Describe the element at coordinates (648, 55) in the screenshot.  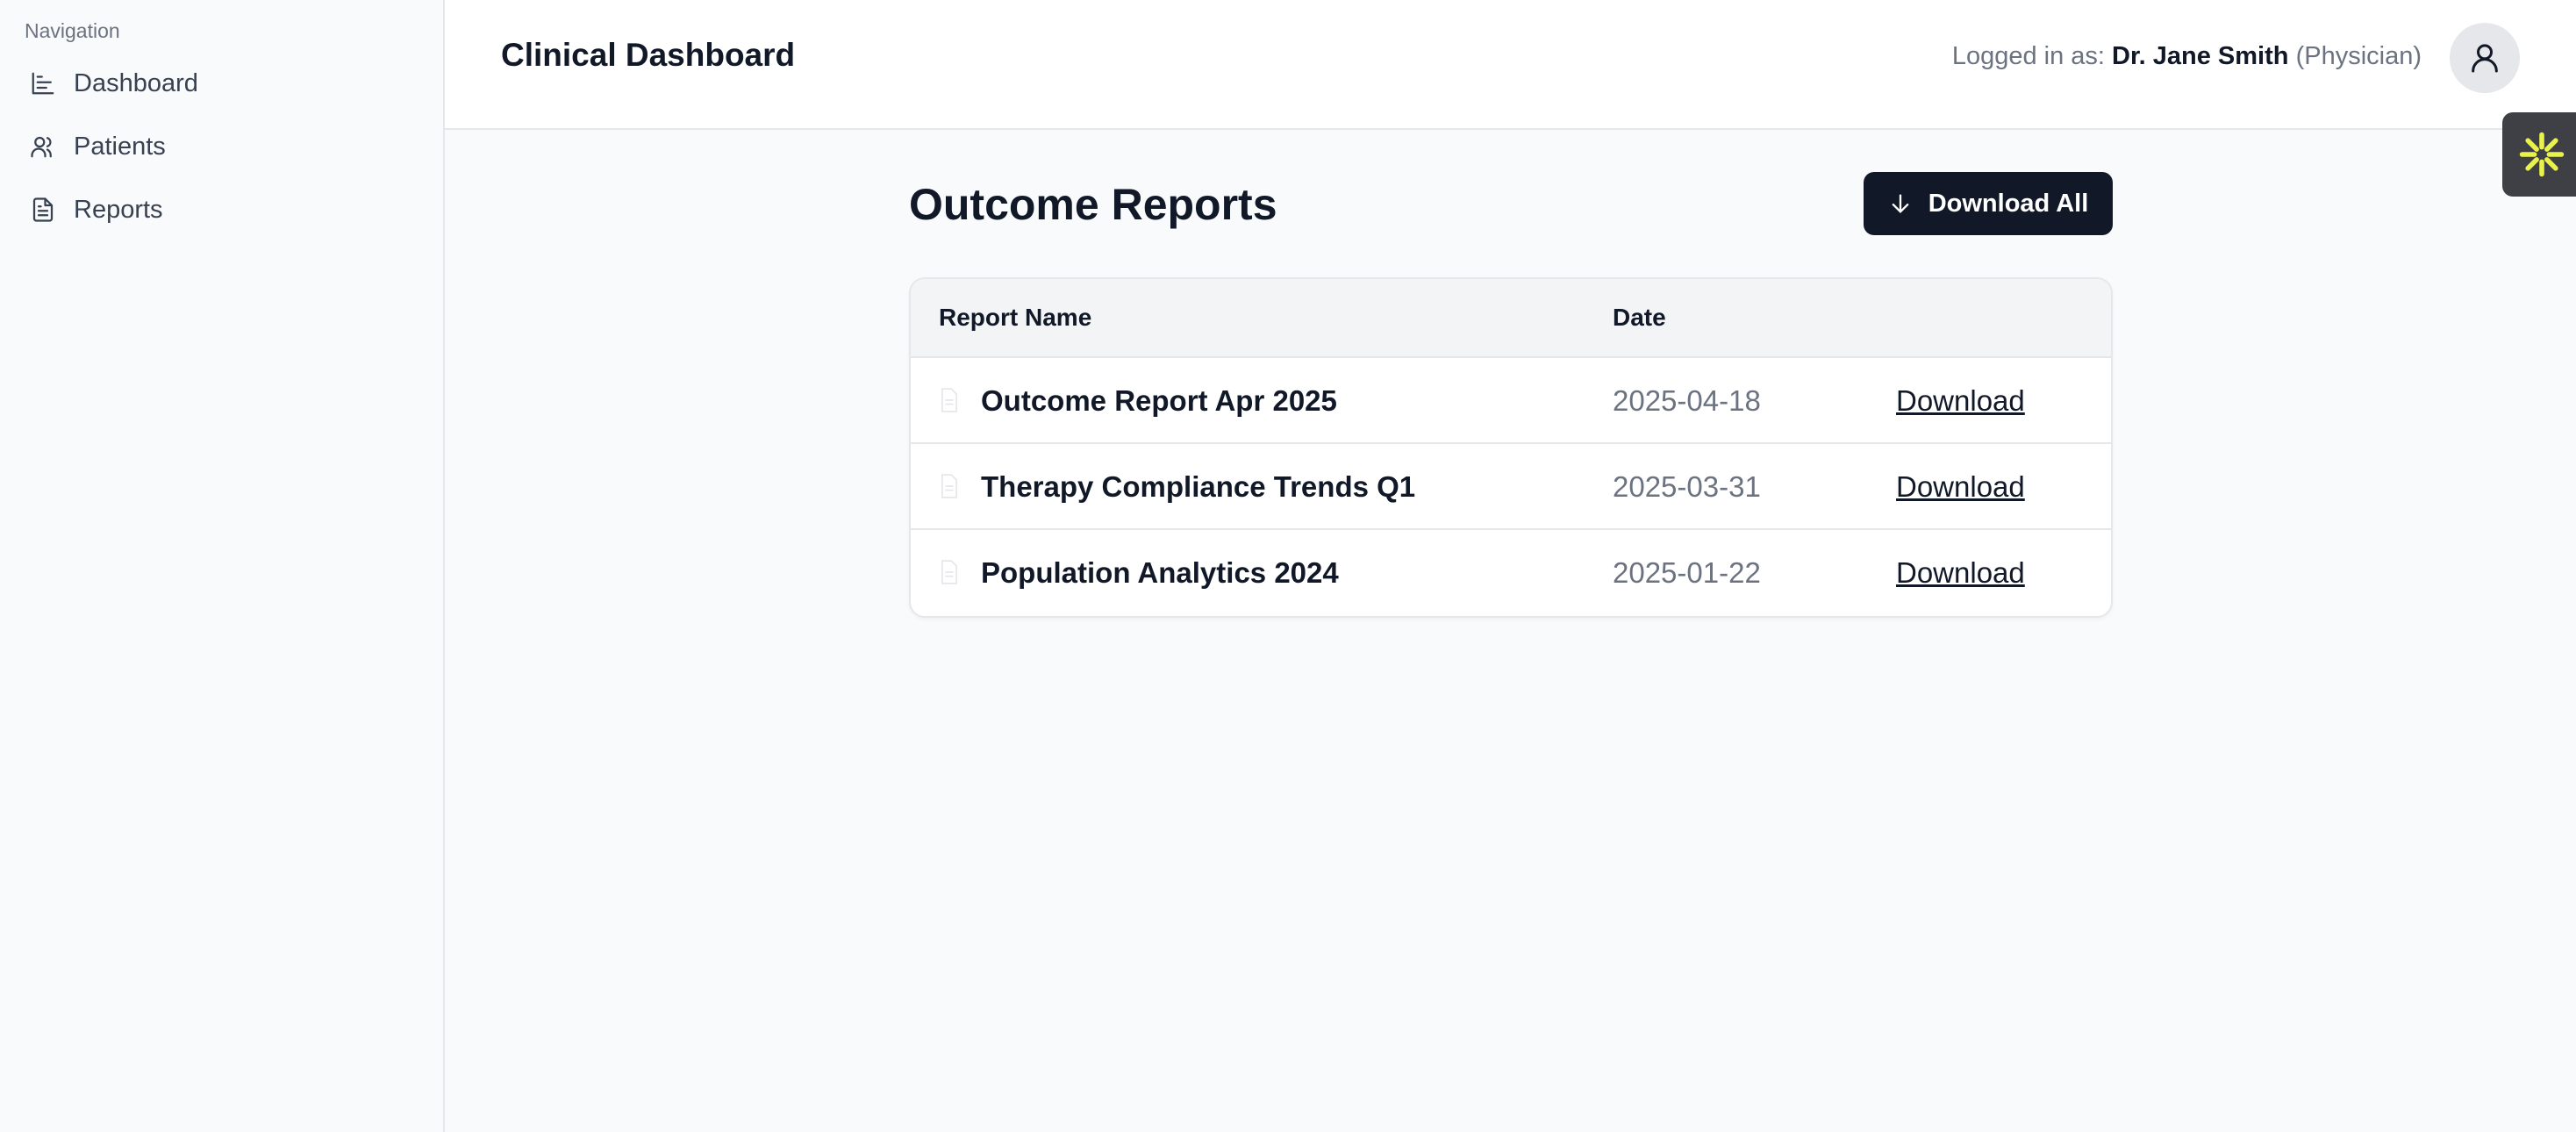
I see `app-title: Clinical Dashboard` at that location.